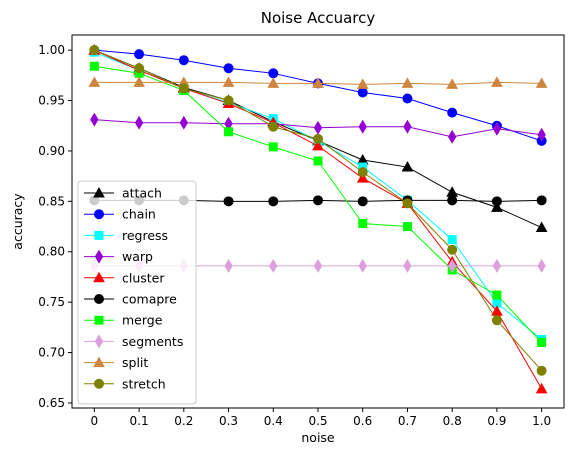 This screenshot has width=576, height=455. I want to click on legend-entry-segments: segments, so click(133, 341).